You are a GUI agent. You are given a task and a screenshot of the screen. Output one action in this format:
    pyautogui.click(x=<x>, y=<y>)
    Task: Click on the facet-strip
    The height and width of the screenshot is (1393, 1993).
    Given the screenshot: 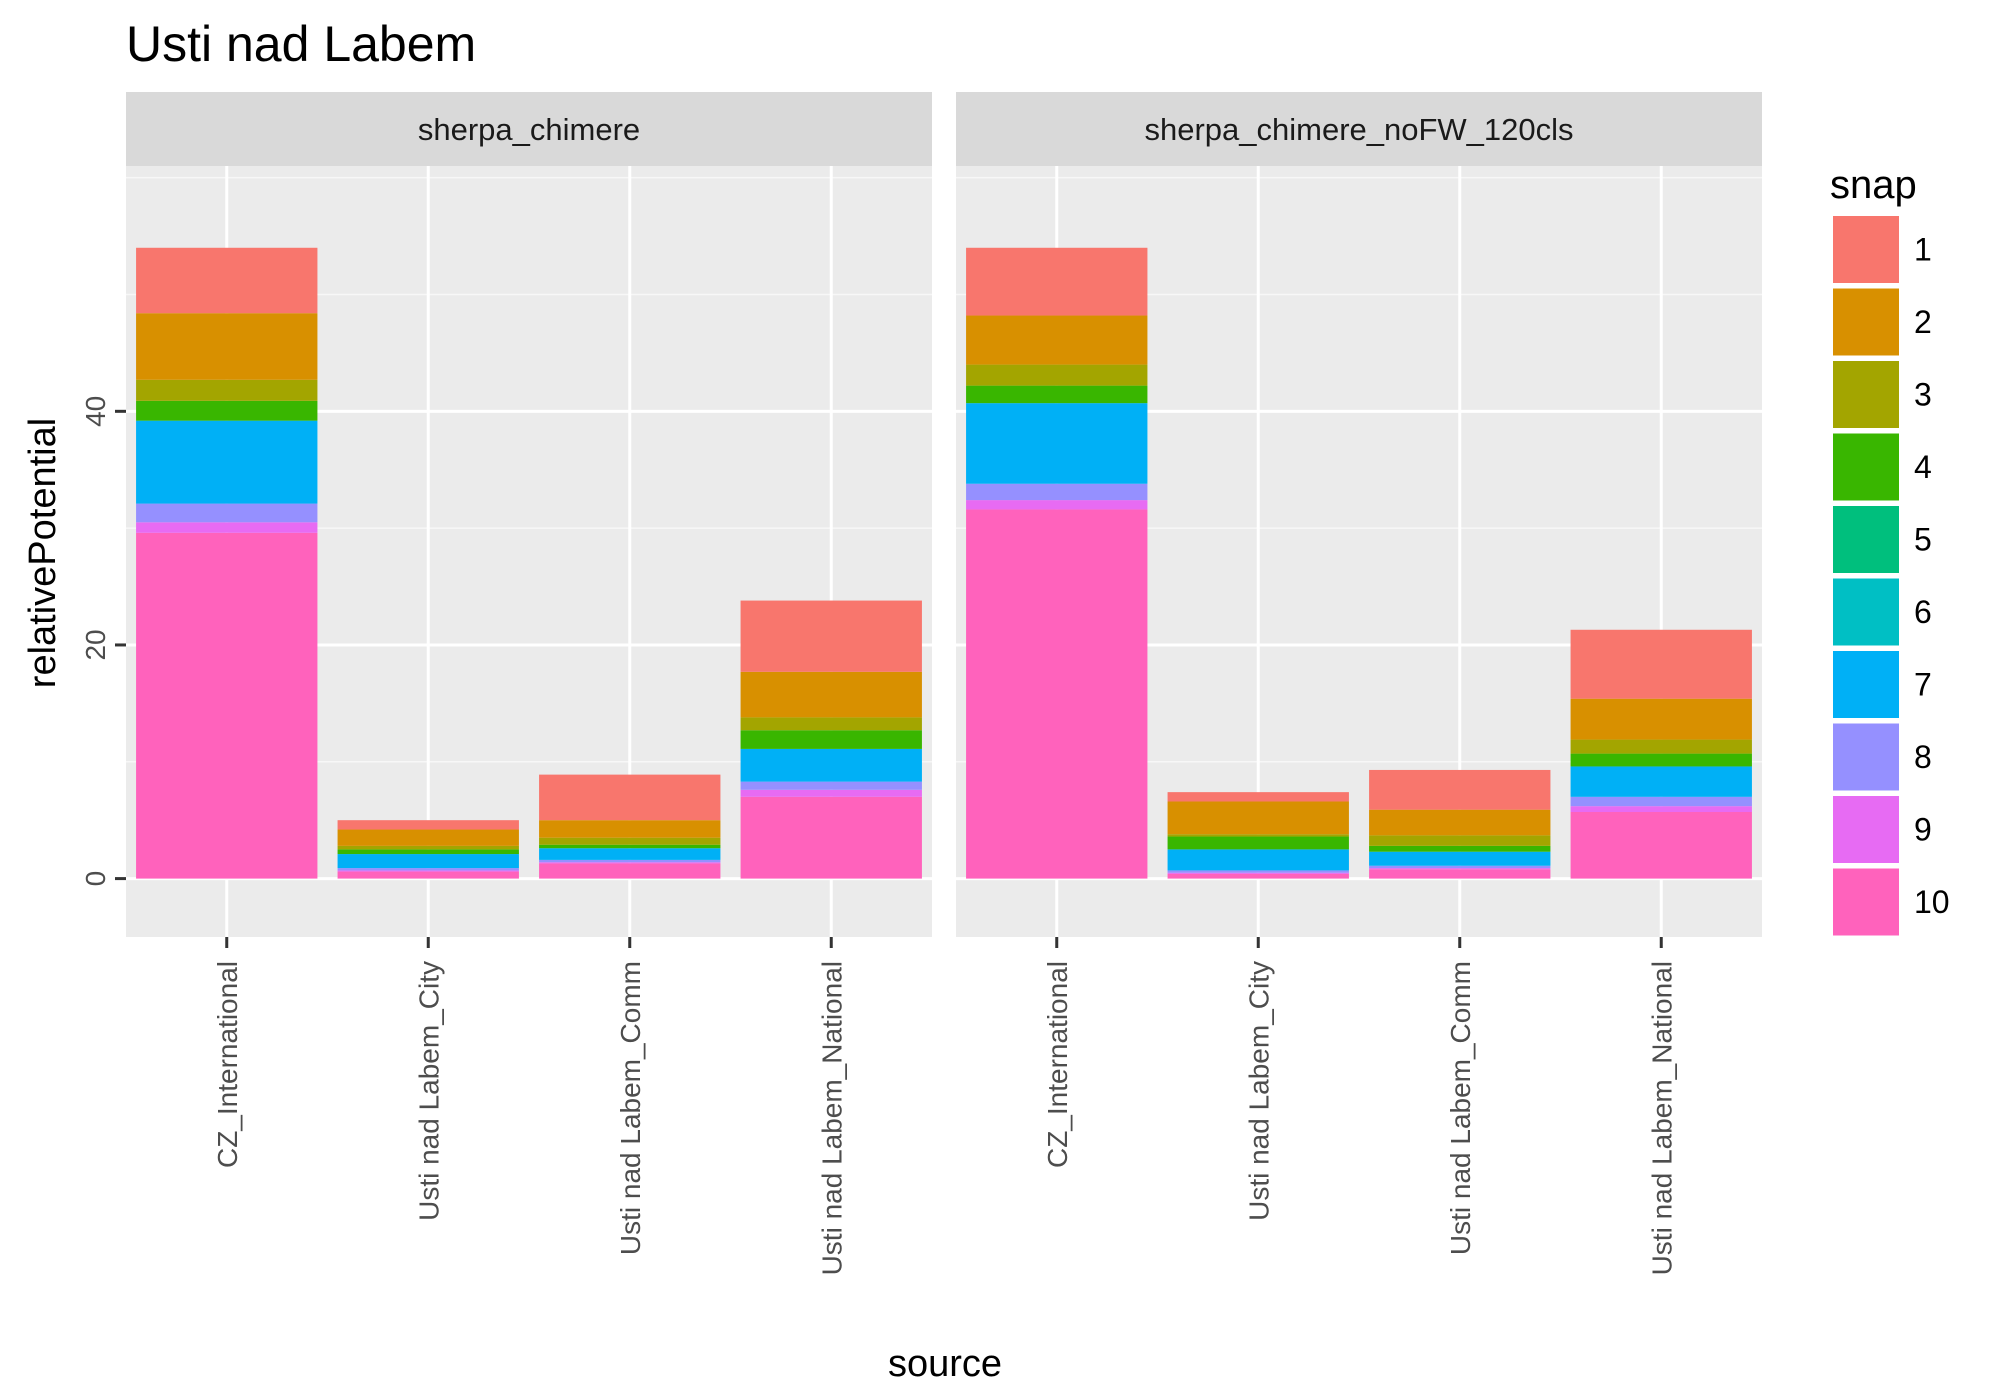 What is the action you would take?
    pyautogui.click(x=1359, y=129)
    